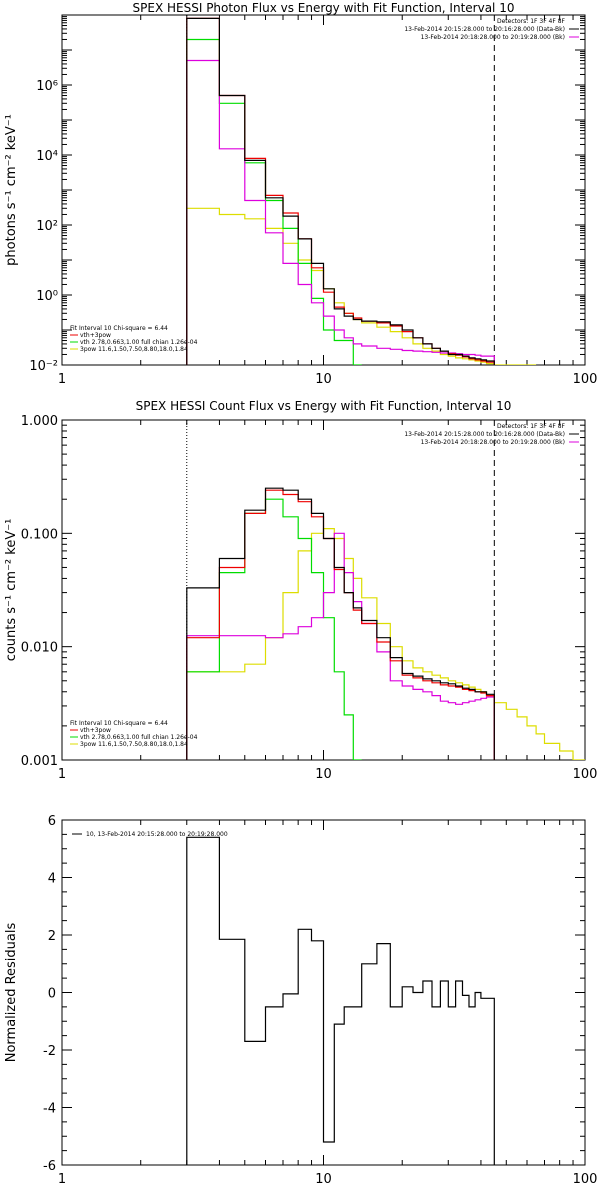  What do you see at coordinates (47, 296) in the screenshot?
I see `y-tick-label: 10⁰` at bounding box center [47, 296].